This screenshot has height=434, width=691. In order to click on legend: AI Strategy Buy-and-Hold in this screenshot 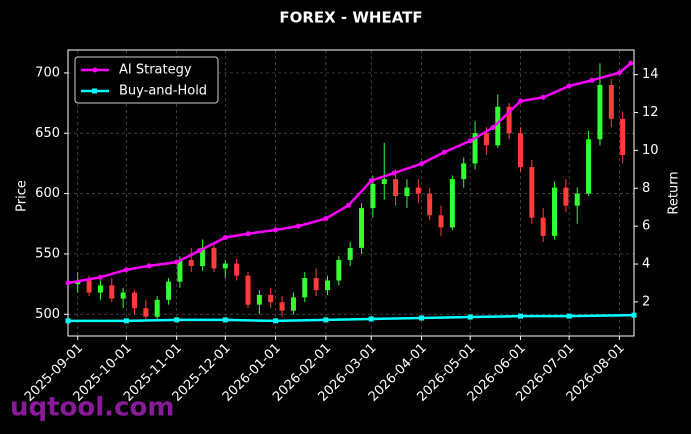, I will do `click(146, 80)`.